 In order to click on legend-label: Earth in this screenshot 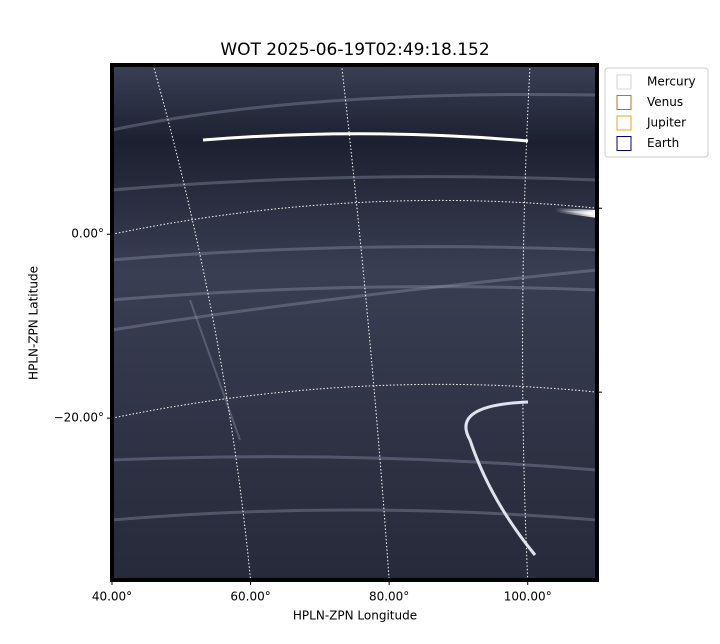, I will do `click(663, 143)`.